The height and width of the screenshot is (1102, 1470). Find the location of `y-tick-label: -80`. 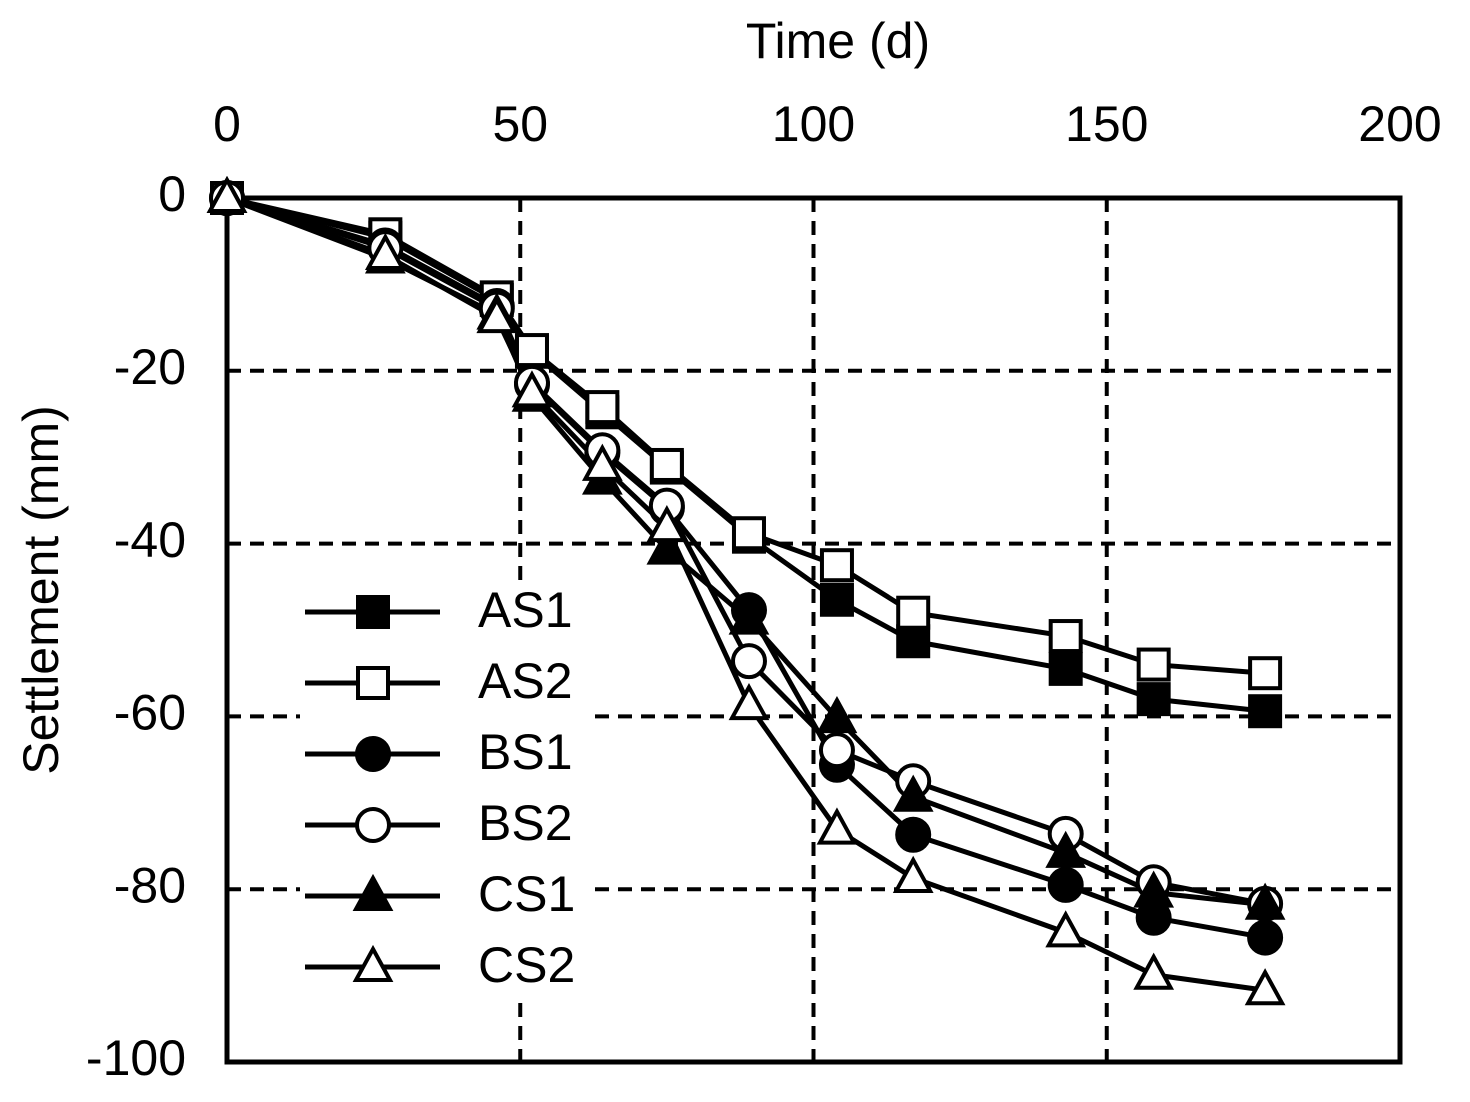

y-tick-label: -80 is located at coordinates (150, 885).